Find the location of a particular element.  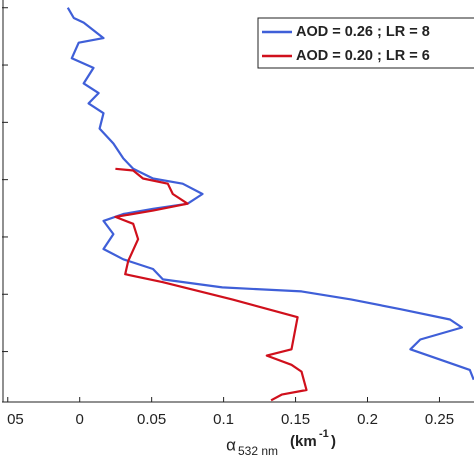

x-label-exponent: -1 is located at coordinates (324, 434).